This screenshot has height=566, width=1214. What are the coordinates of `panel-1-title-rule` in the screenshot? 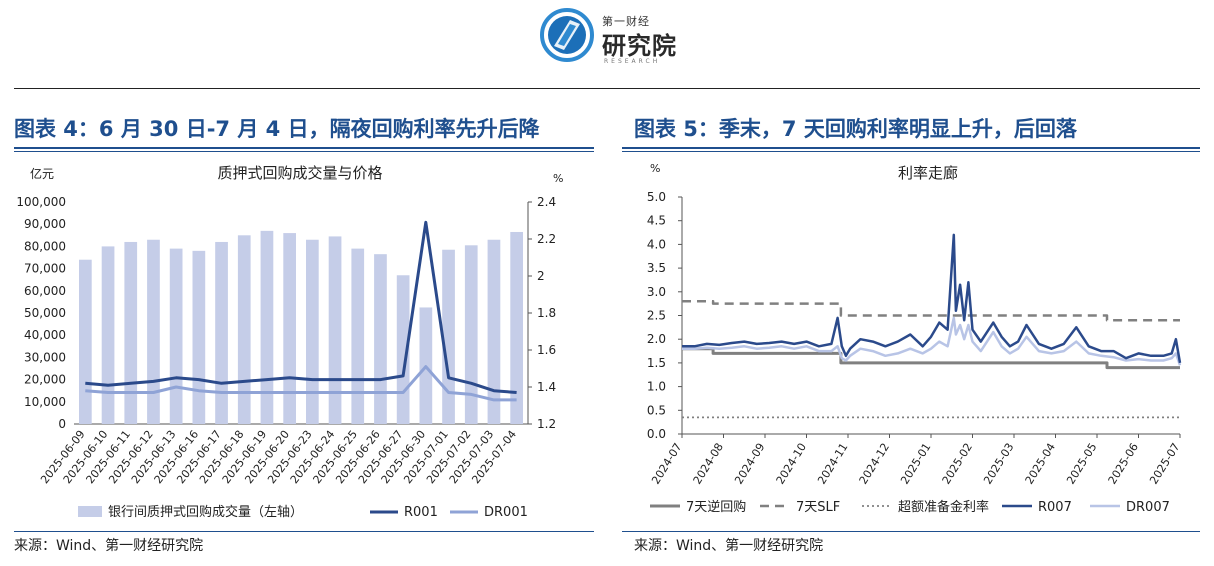 It's located at (304, 148).